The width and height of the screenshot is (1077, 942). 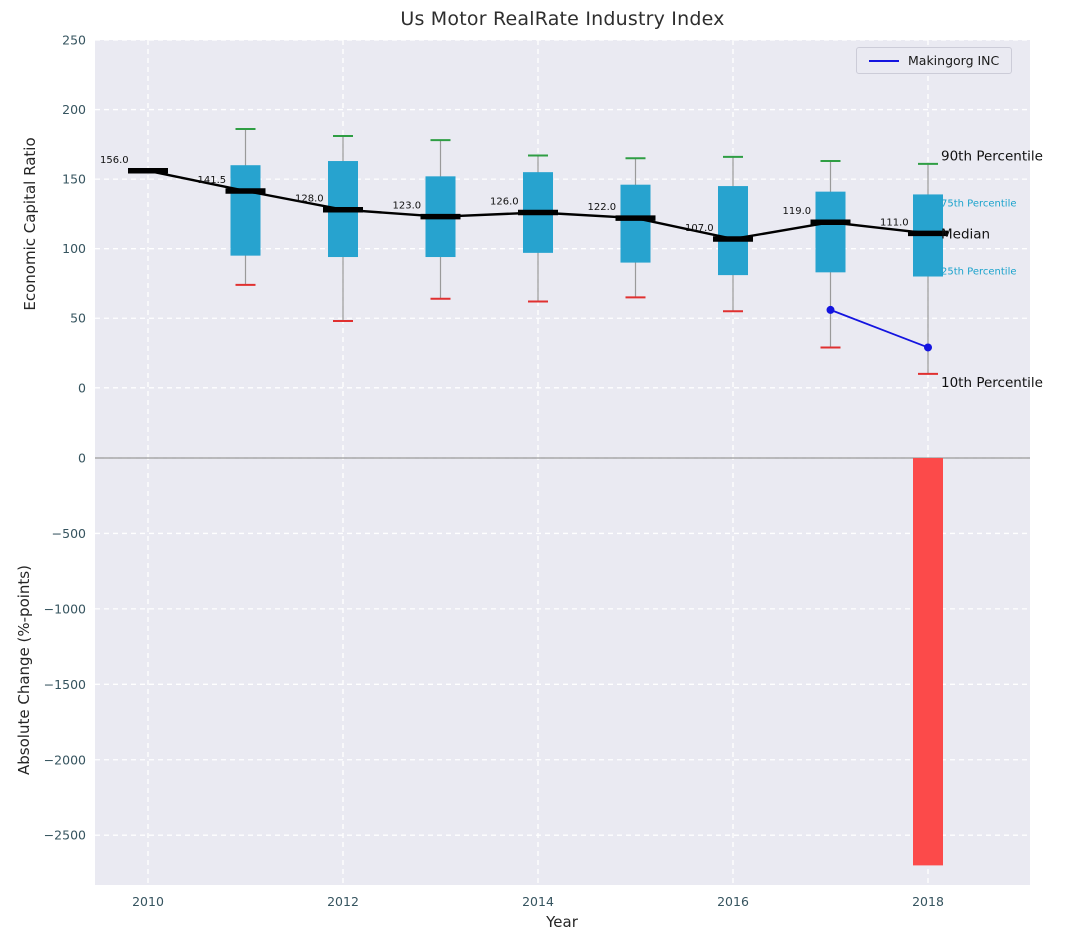 What do you see at coordinates (965, 234) in the screenshot?
I see `percentile-annotation: Median` at bounding box center [965, 234].